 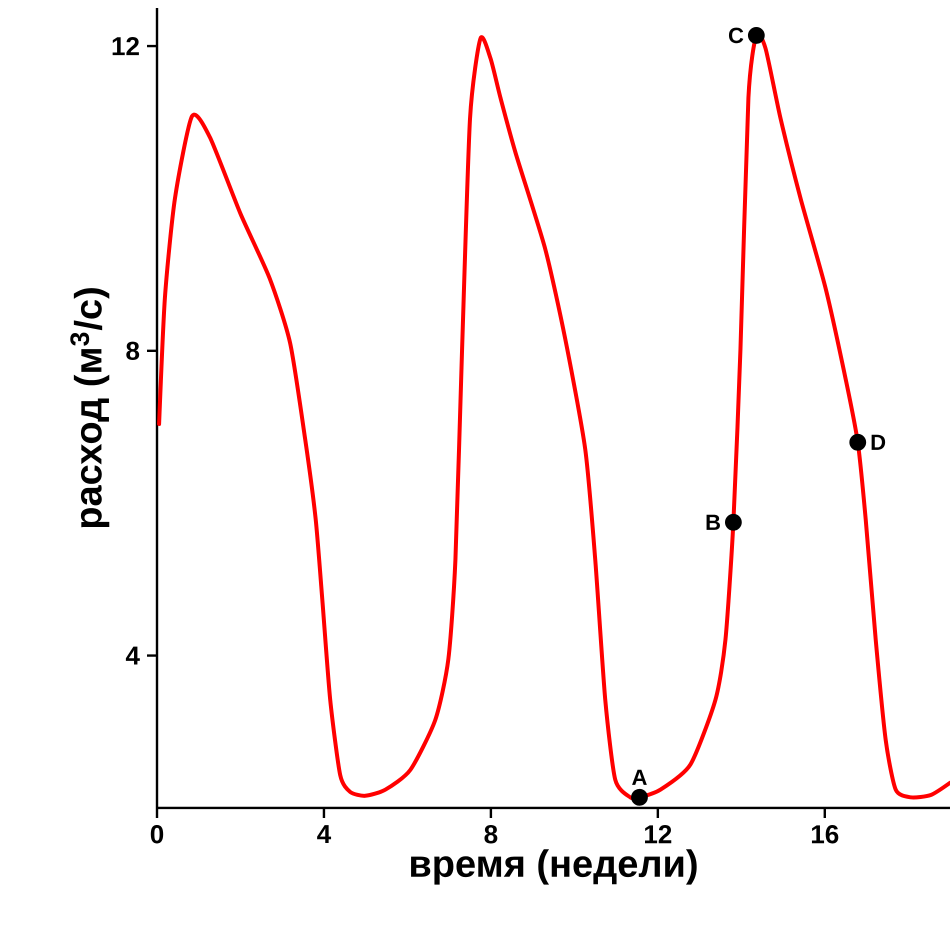 I want to click on x-tick-label: 12, so click(x=658, y=834).